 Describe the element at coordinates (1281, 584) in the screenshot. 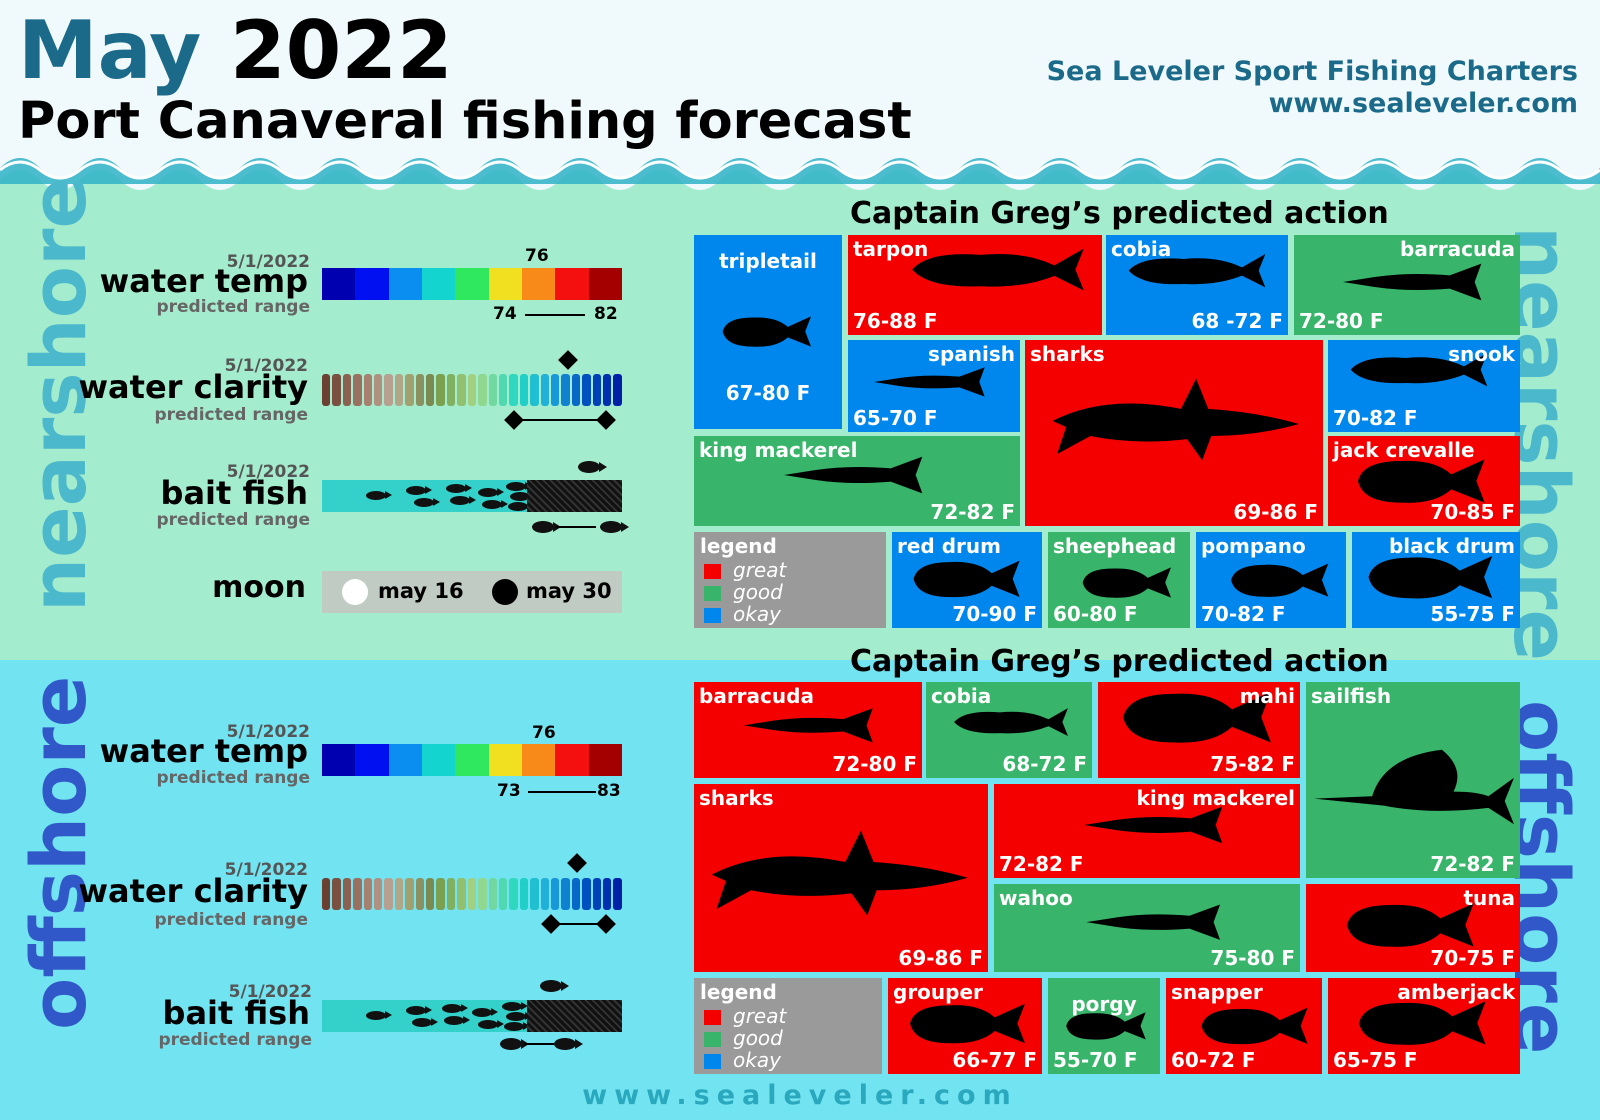

I see `pompano-icon` at that location.